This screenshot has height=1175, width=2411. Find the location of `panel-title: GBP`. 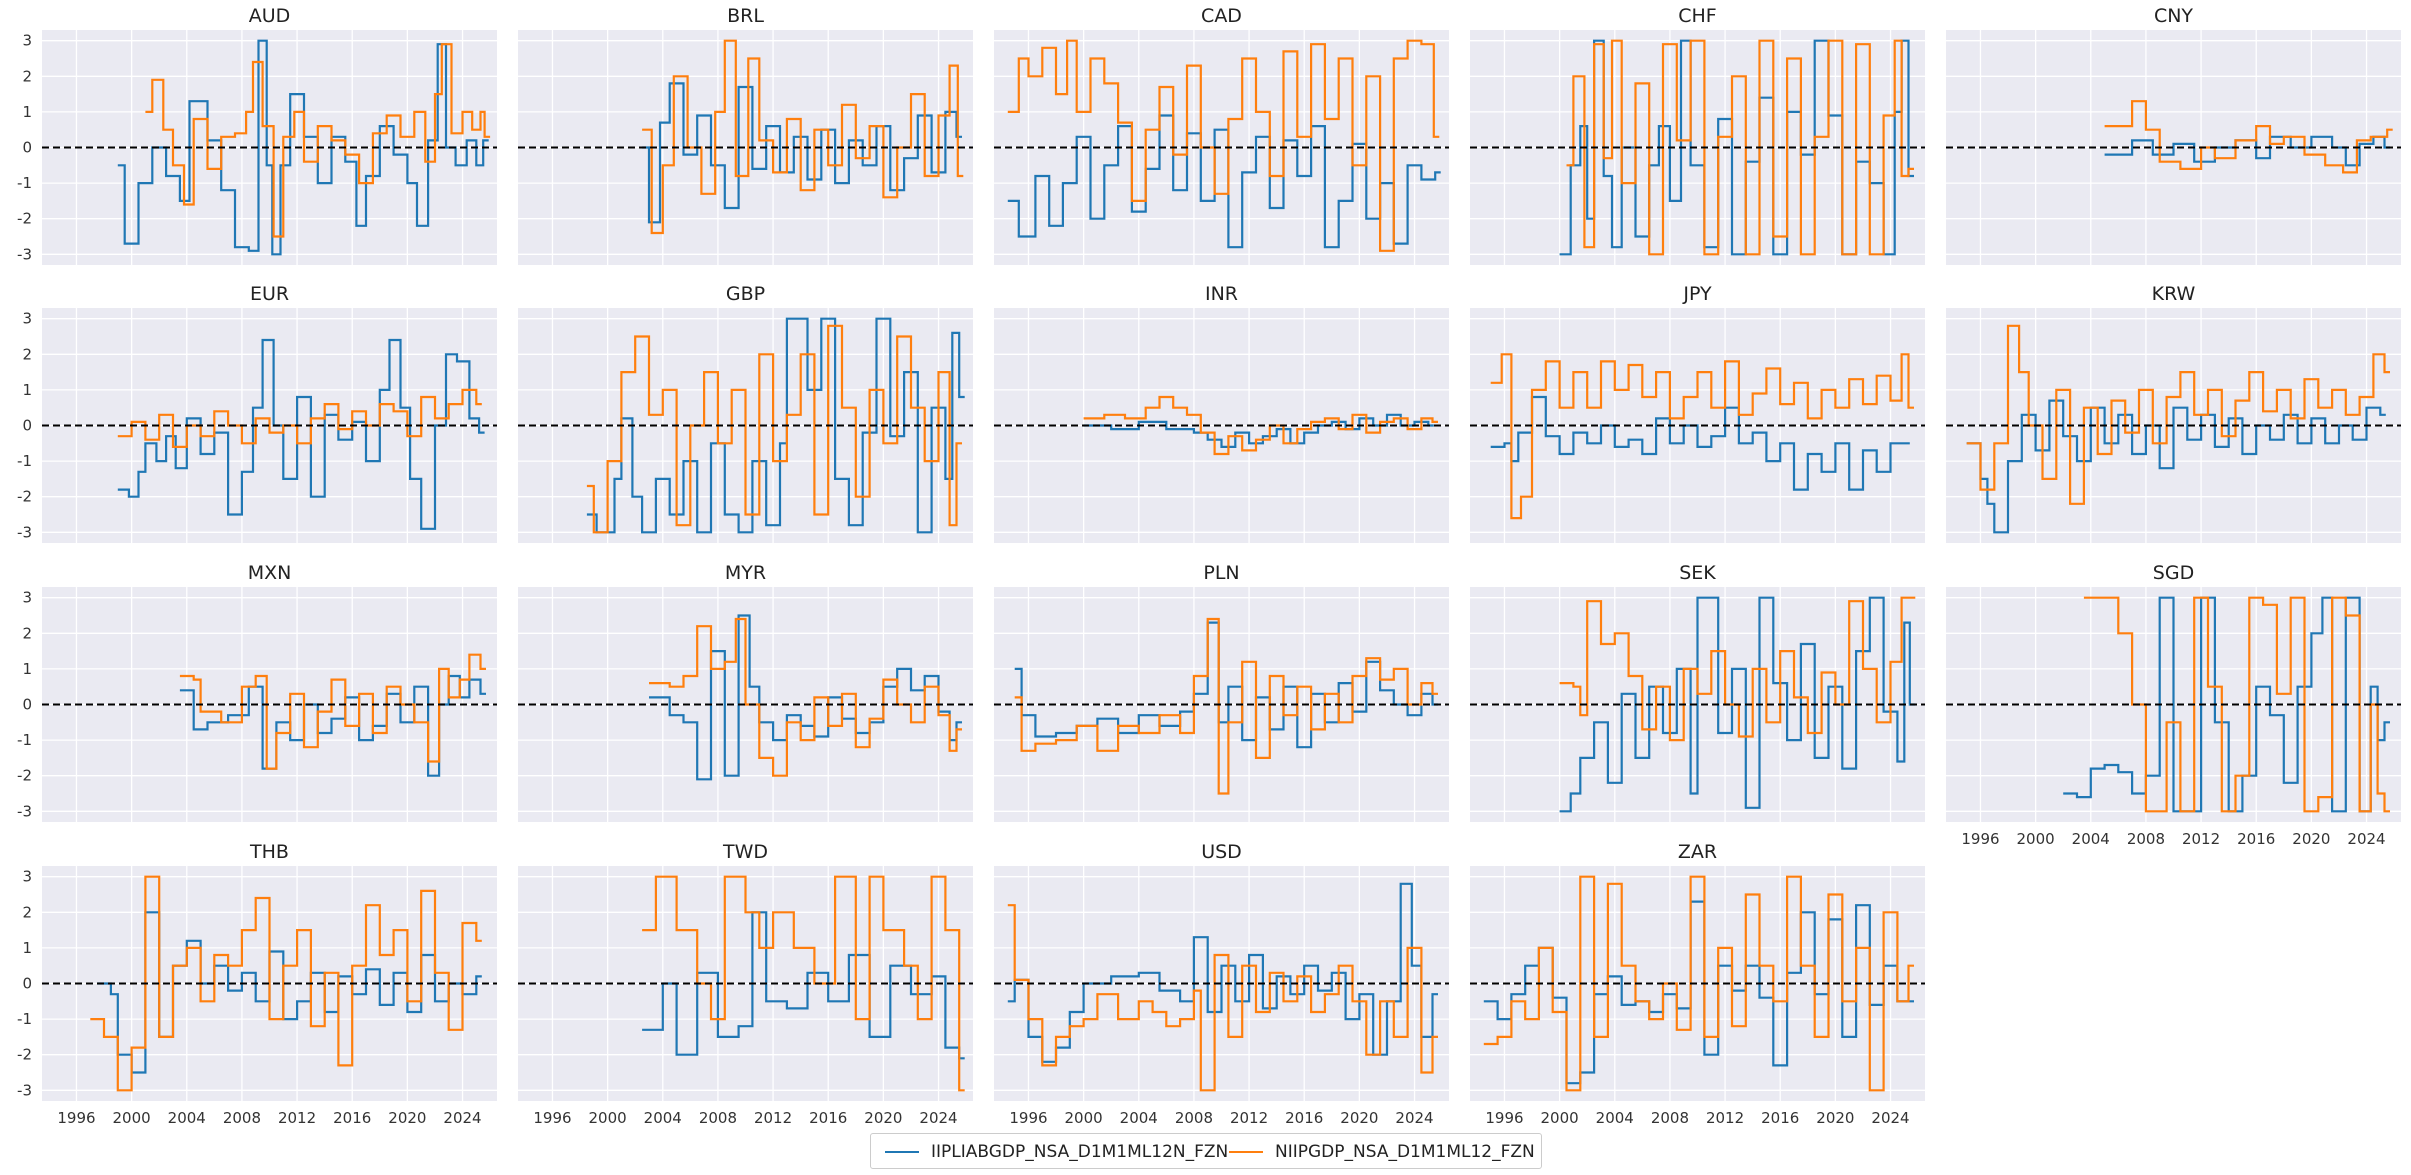

panel-title: GBP is located at coordinates (745, 294).